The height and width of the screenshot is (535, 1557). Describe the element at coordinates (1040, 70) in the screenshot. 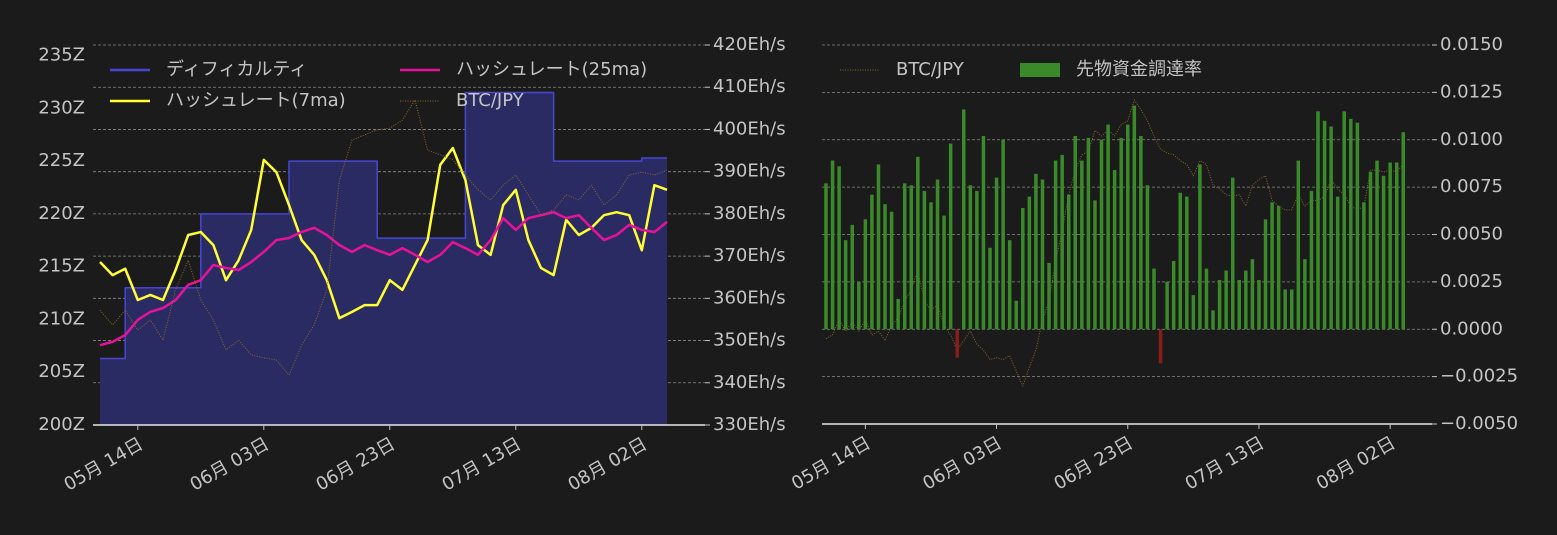

I see `legend-swatch` at that location.